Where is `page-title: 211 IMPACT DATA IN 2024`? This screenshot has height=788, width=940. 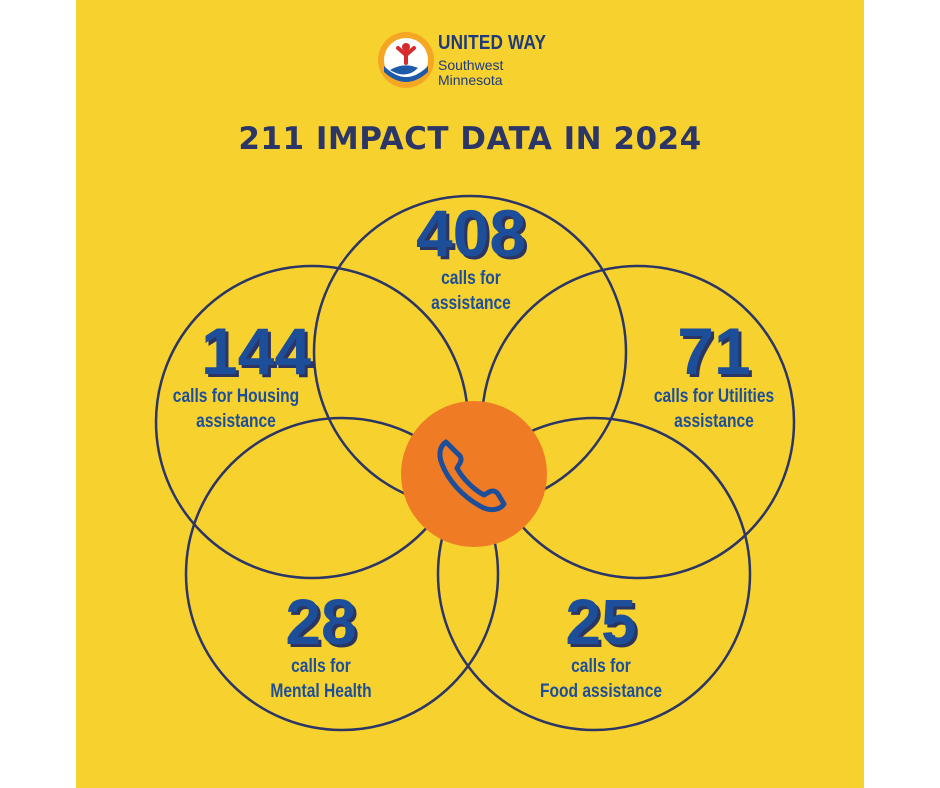 page-title: 211 IMPACT DATA IN 2024 is located at coordinates (470, 139).